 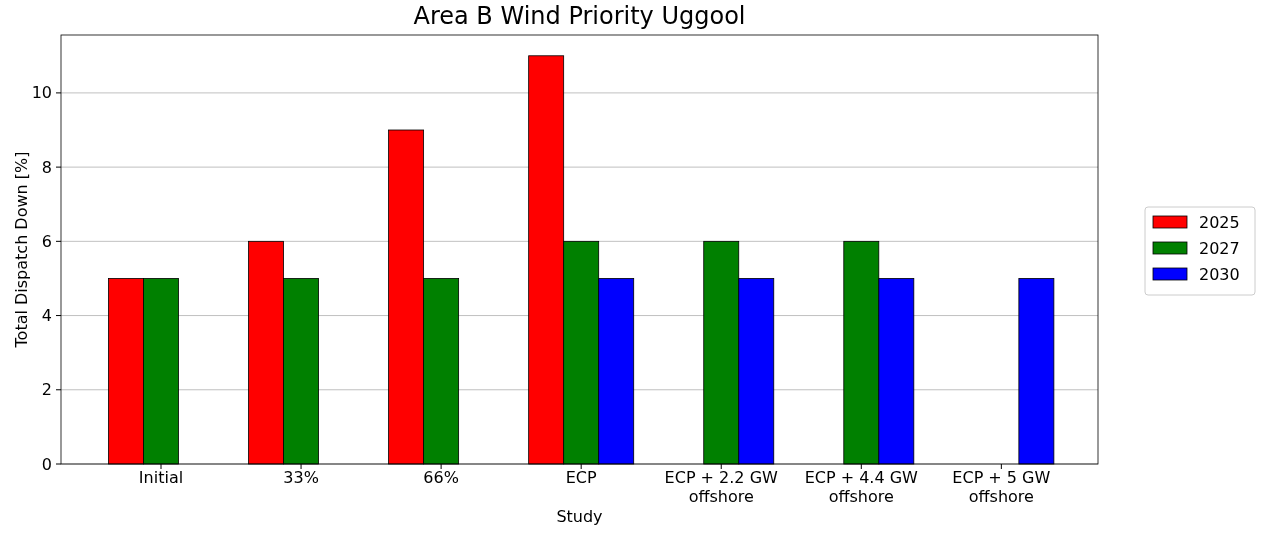 What do you see at coordinates (46, 464) in the screenshot?
I see `y-tick-label: 0` at bounding box center [46, 464].